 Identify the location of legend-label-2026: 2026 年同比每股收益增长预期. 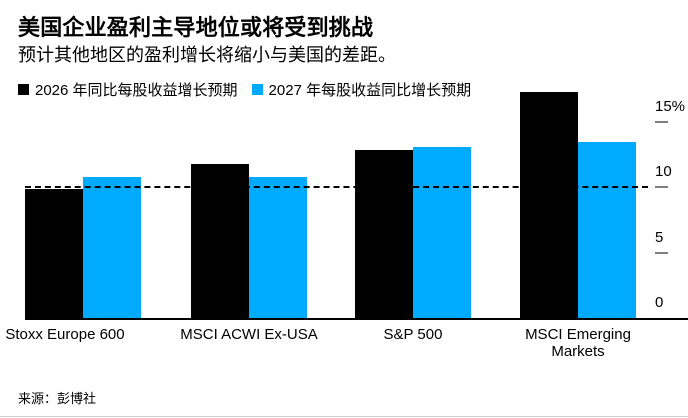
(136, 90).